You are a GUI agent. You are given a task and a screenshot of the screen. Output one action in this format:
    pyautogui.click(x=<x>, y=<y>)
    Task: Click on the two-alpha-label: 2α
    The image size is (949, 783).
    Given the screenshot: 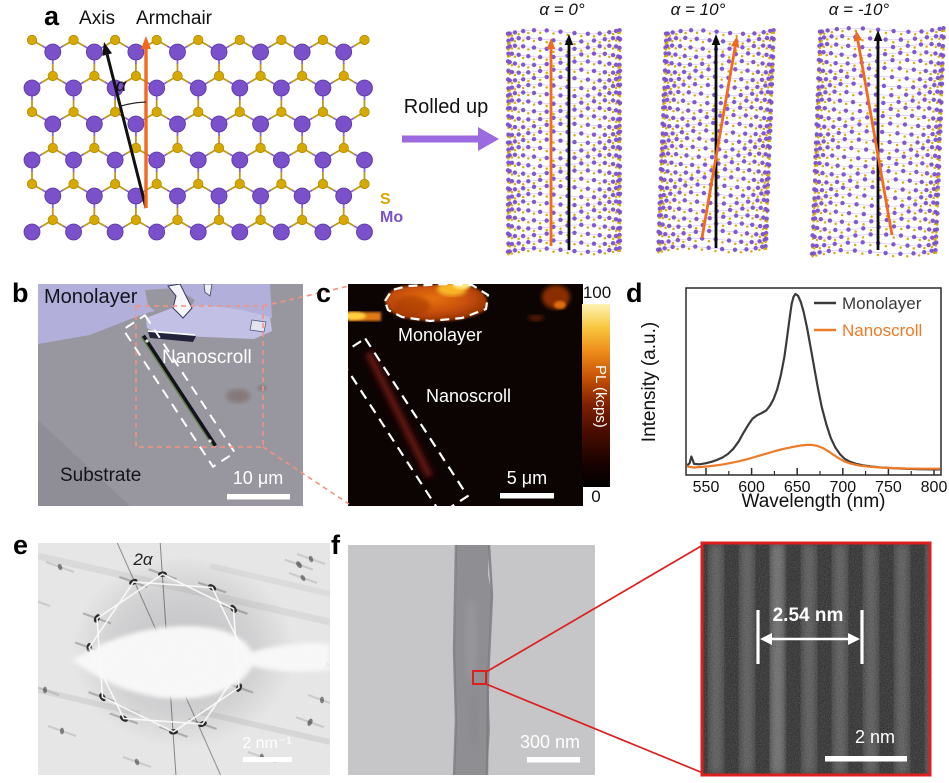 What is the action you would take?
    pyautogui.click(x=143, y=559)
    